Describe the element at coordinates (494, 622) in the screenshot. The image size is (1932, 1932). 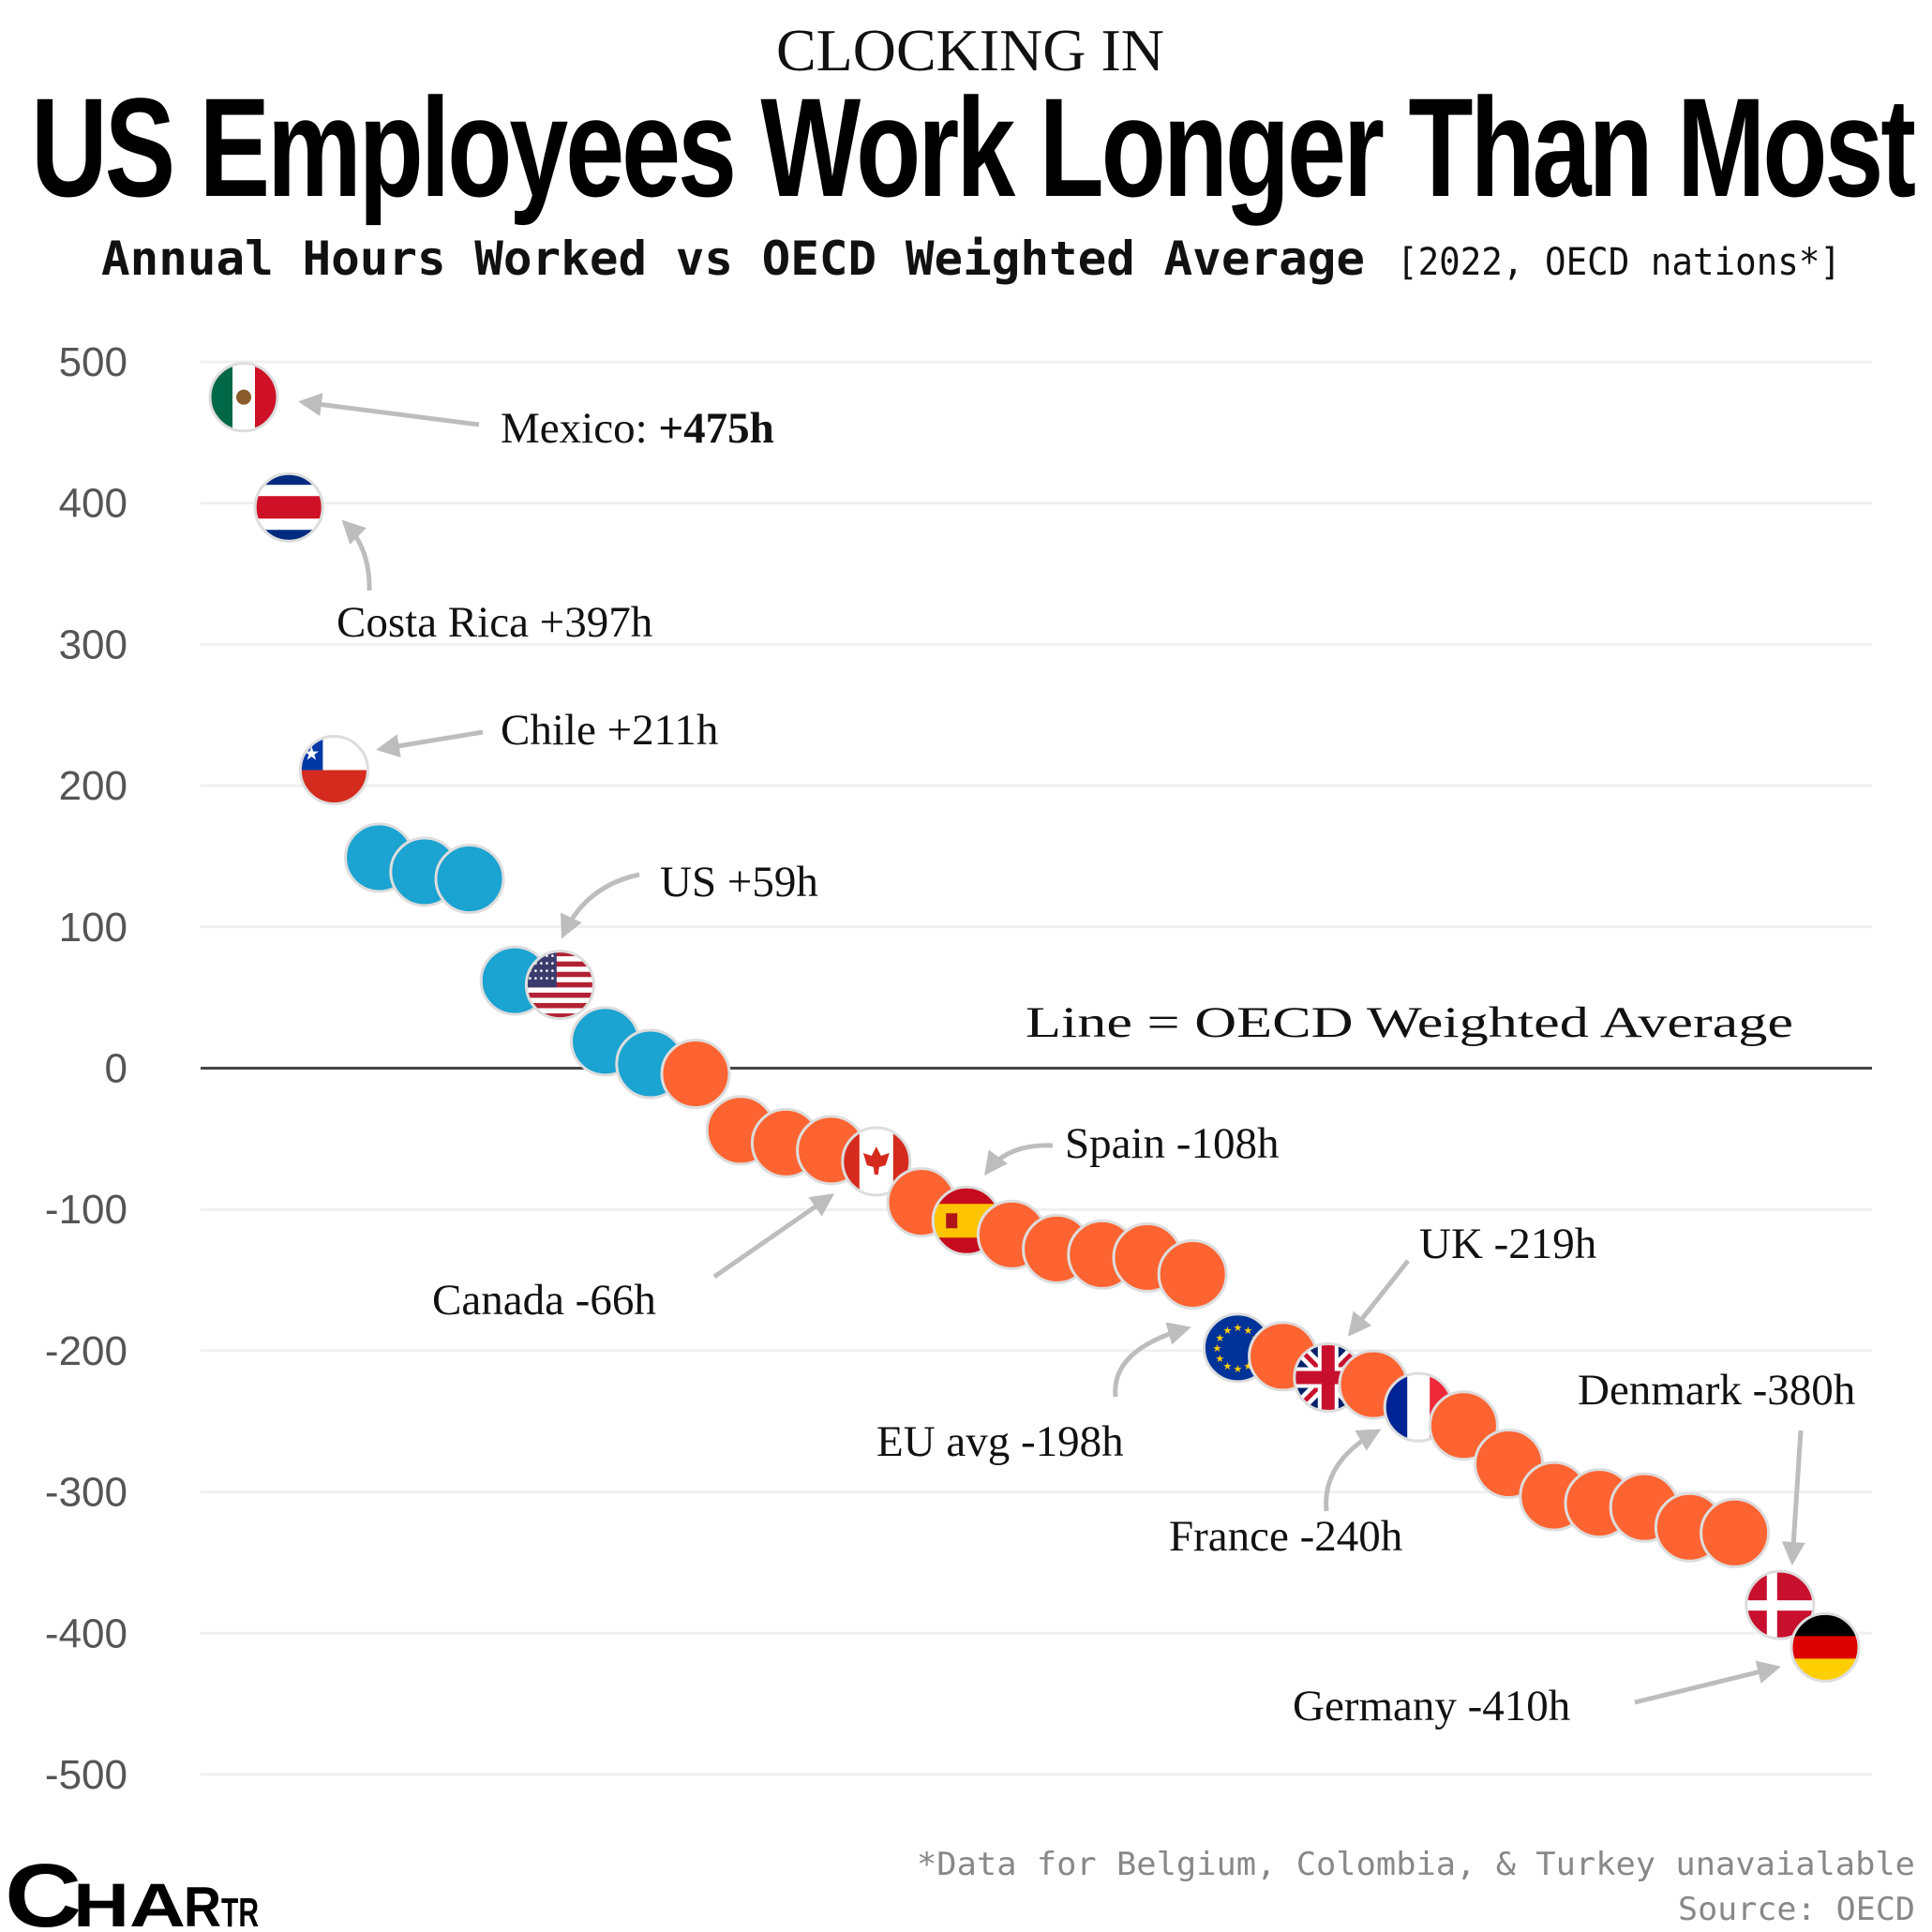
I see `label-costa-rica: Costa Rica +397h` at that location.